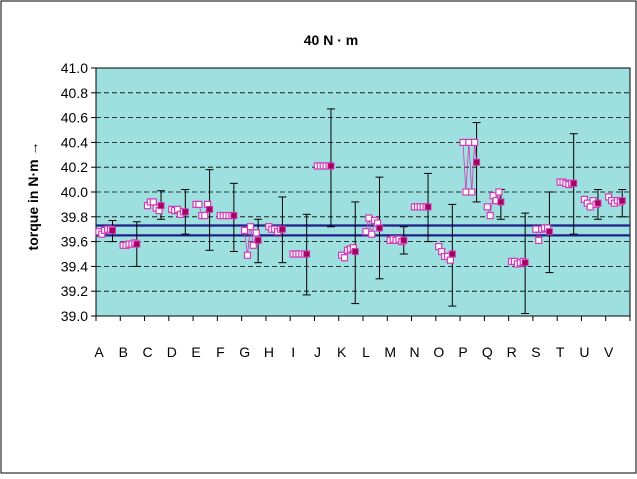 This screenshot has width=637, height=479. What do you see at coordinates (74, 142) in the screenshot?
I see `y-tick-label: 40.4` at bounding box center [74, 142].